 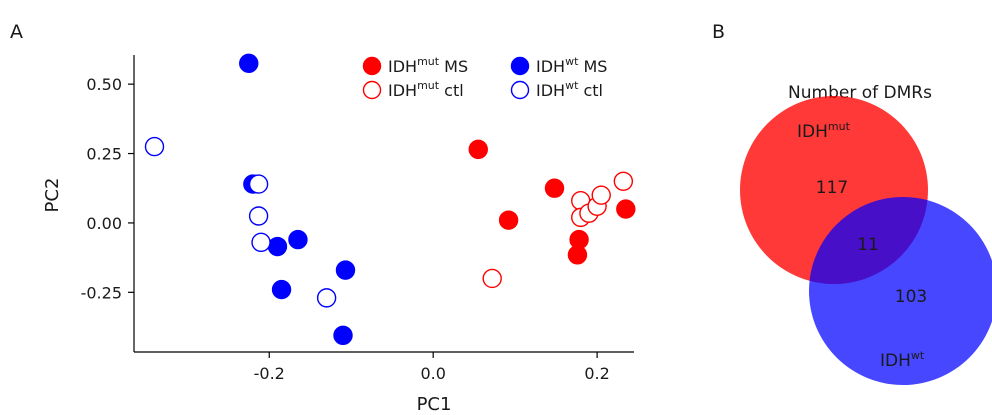 I want to click on x-tick-label: 0.2, so click(x=596, y=373).